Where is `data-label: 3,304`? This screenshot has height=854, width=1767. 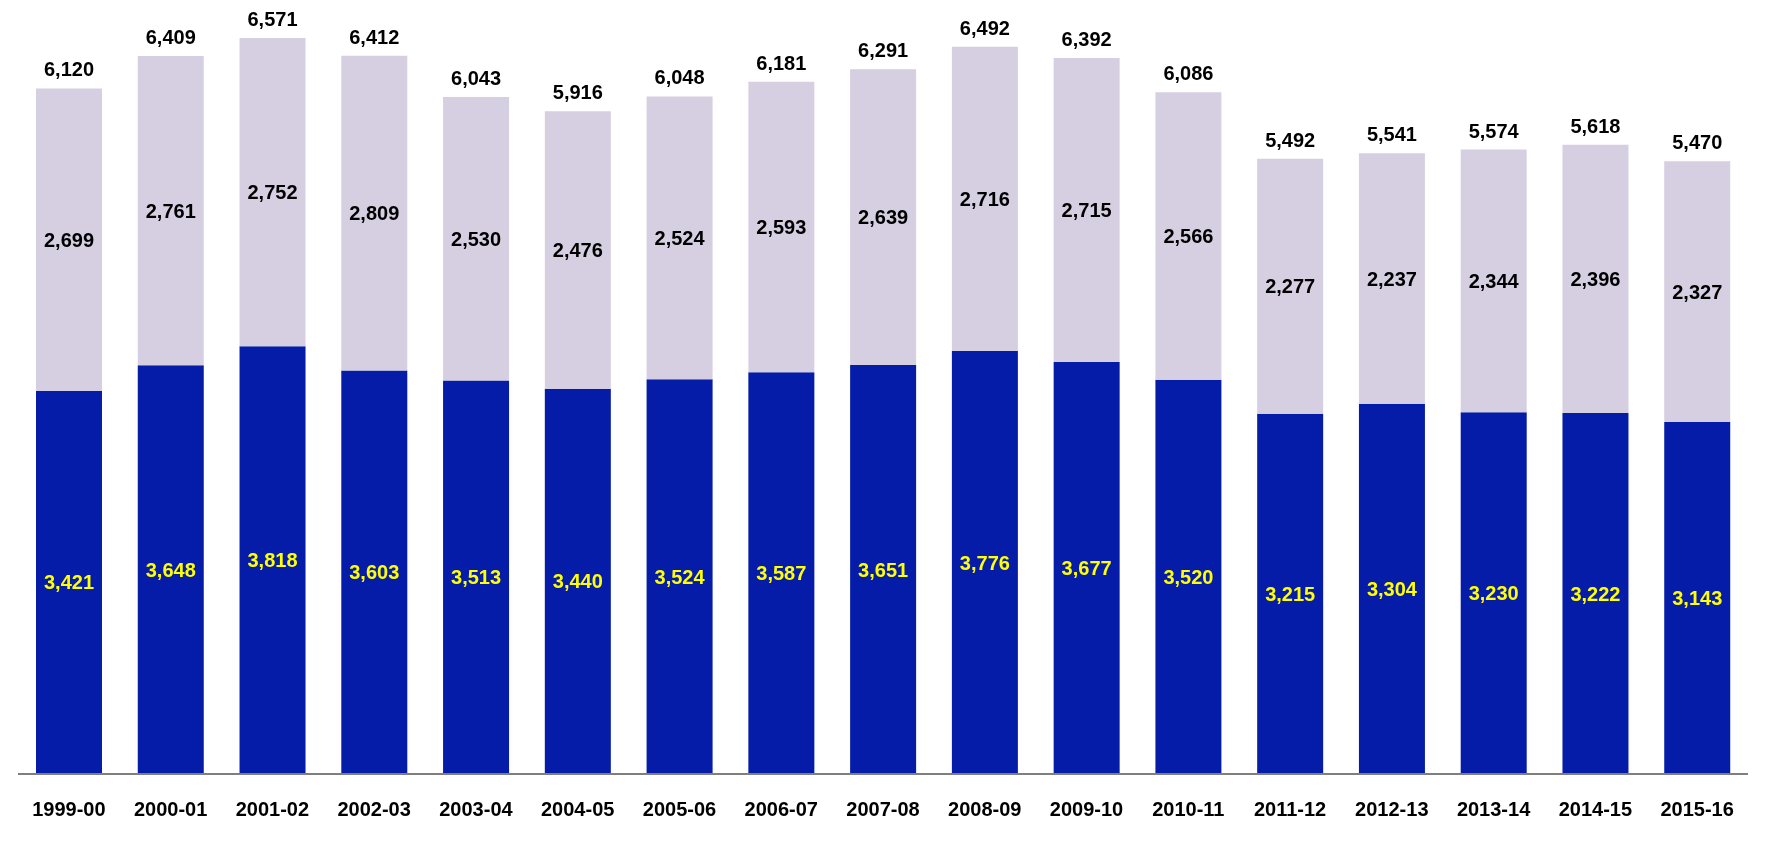
data-label: 3,304 is located at coordinates (1392, 589).